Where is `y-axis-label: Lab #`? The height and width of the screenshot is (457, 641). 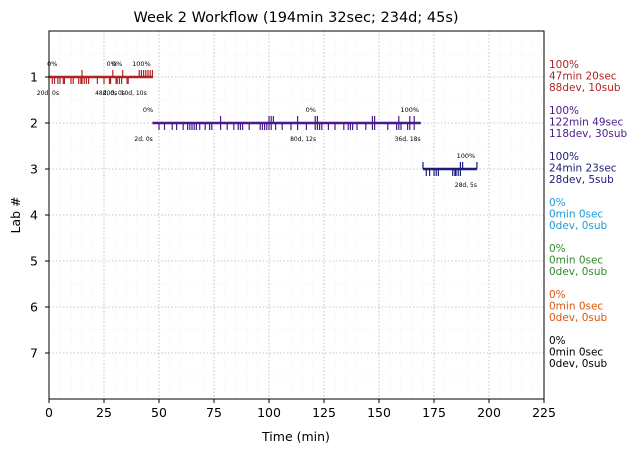
y-axis-label: Lab # is located at coordinates (15, 214).